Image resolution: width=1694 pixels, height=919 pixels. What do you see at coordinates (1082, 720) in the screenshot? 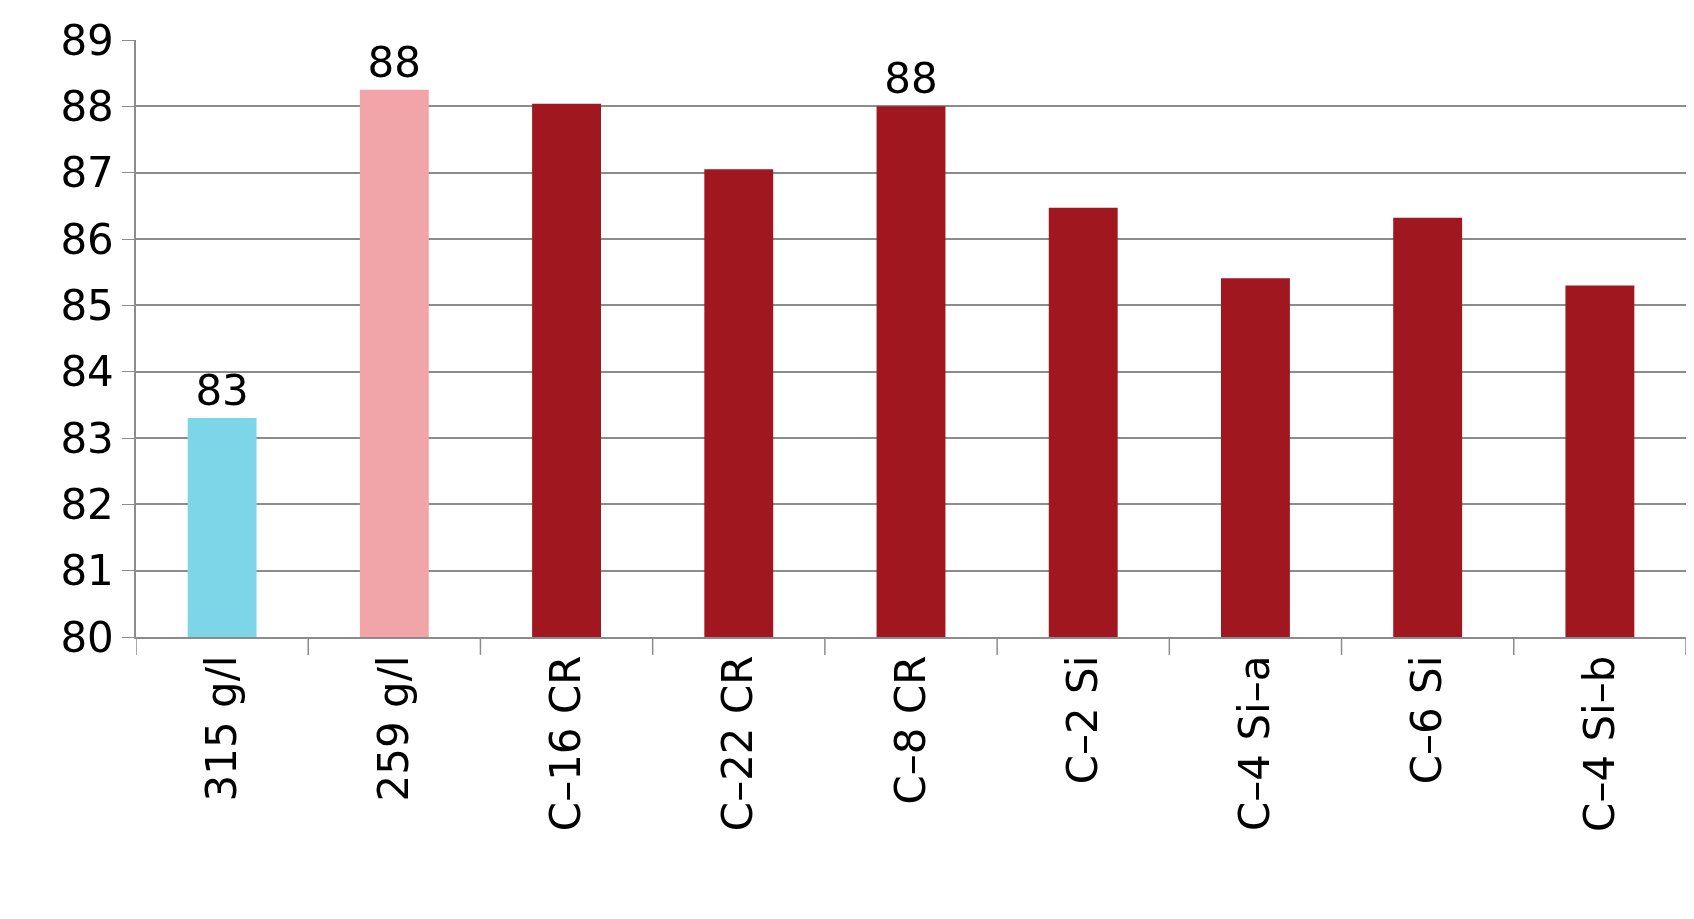
I see `x-tick-label: C–2 Si` at bounding box center [1082, 720].